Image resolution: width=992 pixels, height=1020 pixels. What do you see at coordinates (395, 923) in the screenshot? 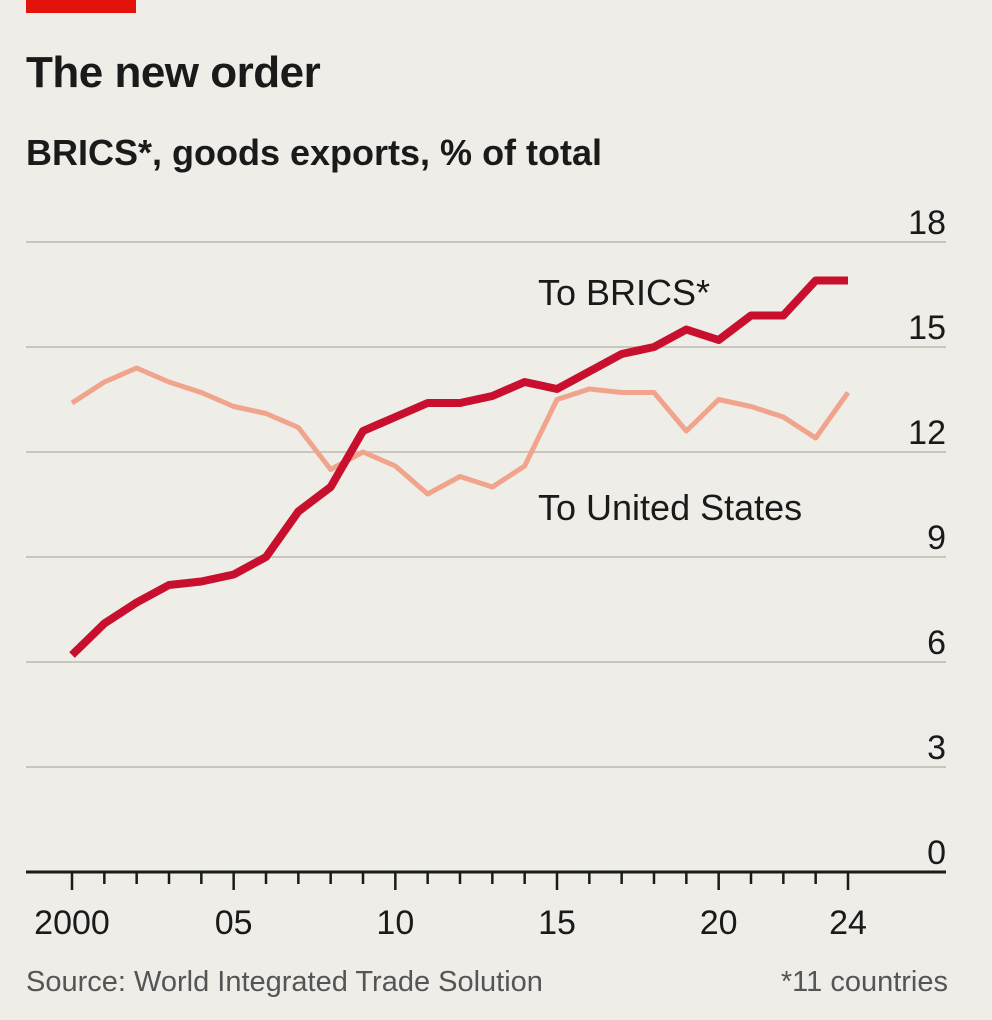
I see `x-tick-label-2010: 10` at bounding box center [395, 923].